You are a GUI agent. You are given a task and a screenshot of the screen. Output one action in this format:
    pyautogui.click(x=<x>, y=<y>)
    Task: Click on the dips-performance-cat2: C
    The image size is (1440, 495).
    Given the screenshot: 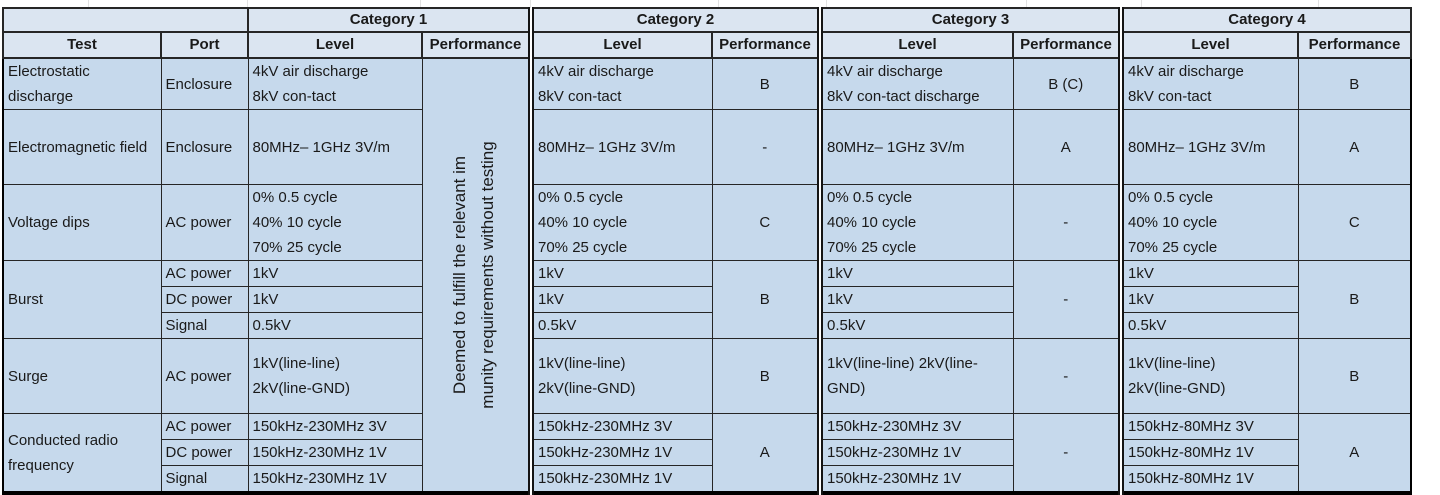 What is the action you would take?
    pyautogui.click(x=766, y=222)
    